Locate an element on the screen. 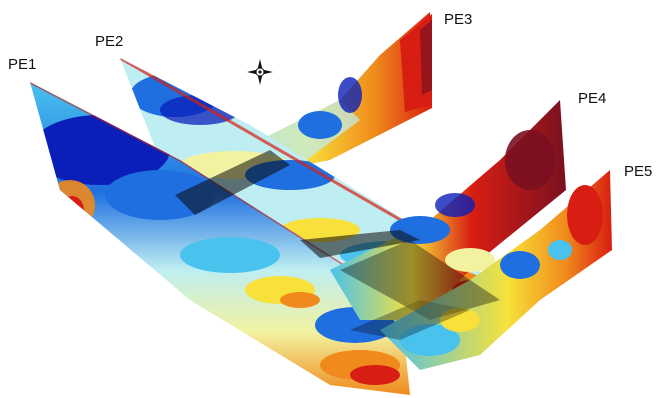  compass-rose-icon is located at coordinates (260, 72).